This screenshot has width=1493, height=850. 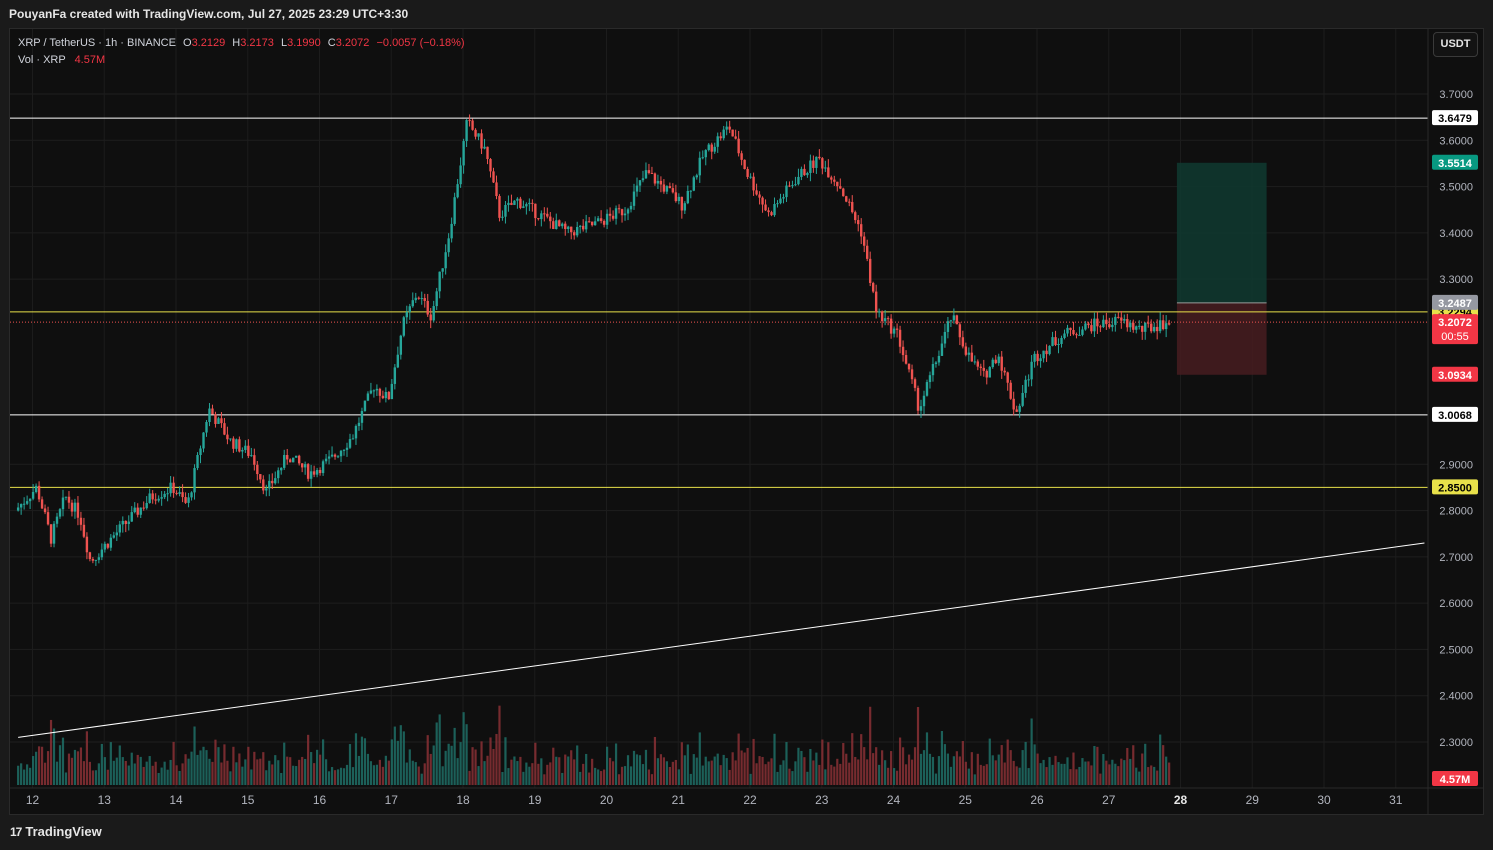 What do you see at coordinates (1456, 604) in the screenshot?
I see `price-tick-label: 2.6000` at bounding box center [1456, 604].